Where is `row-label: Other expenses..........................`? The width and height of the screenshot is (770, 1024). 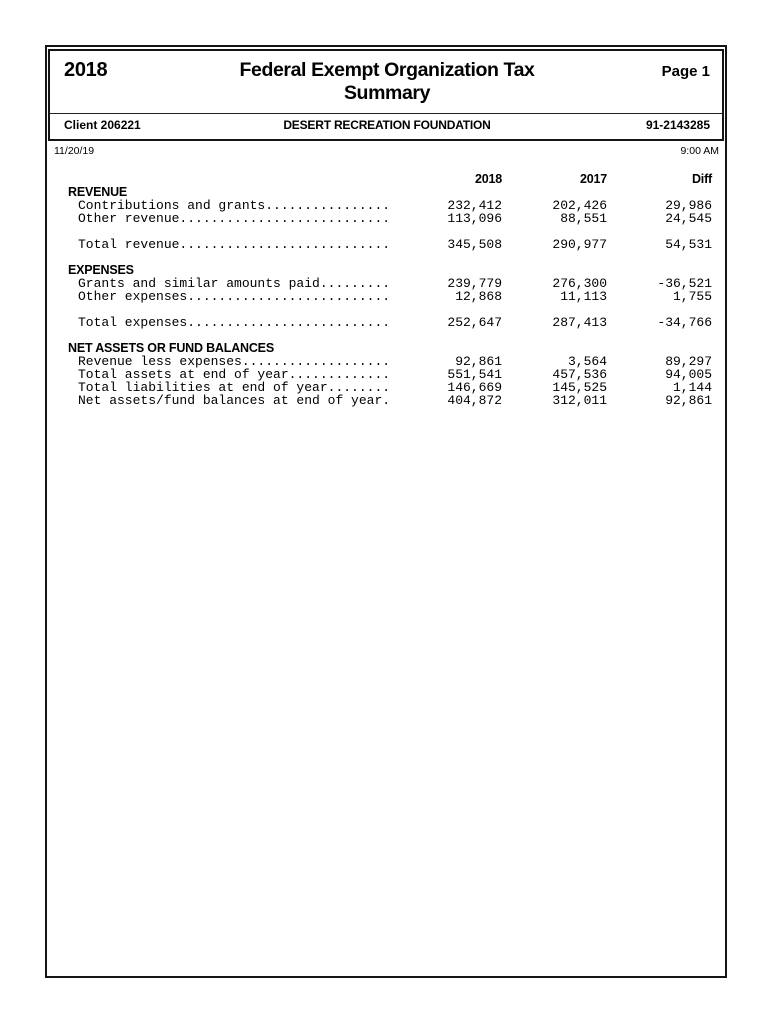
row-label: Other expenses.......................... is located at coordinates (234, 296).